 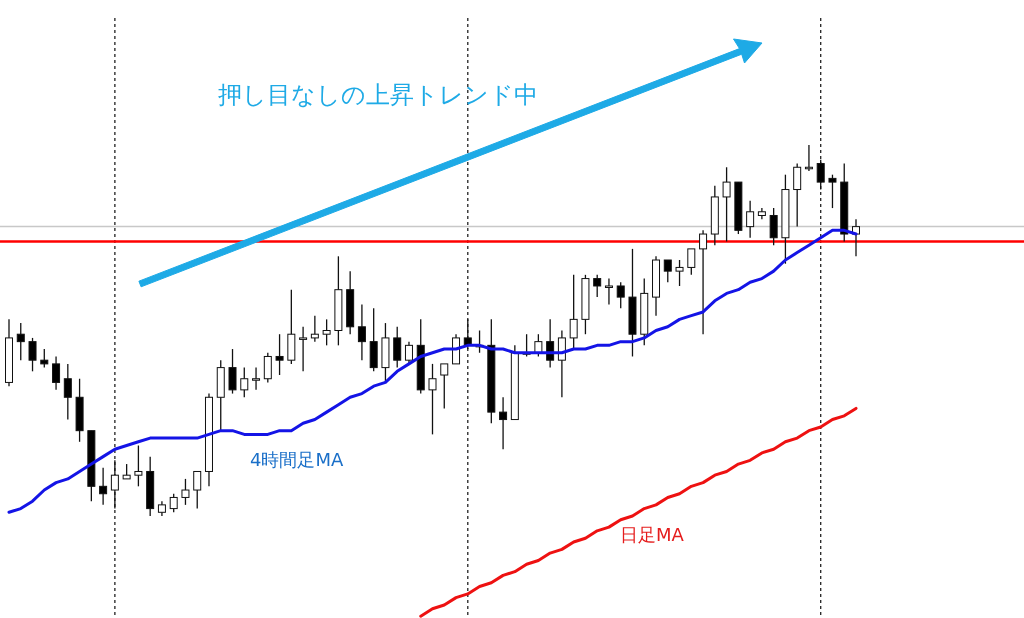 I want to click on series-label: 日足MA, so click(x=652, y=534).